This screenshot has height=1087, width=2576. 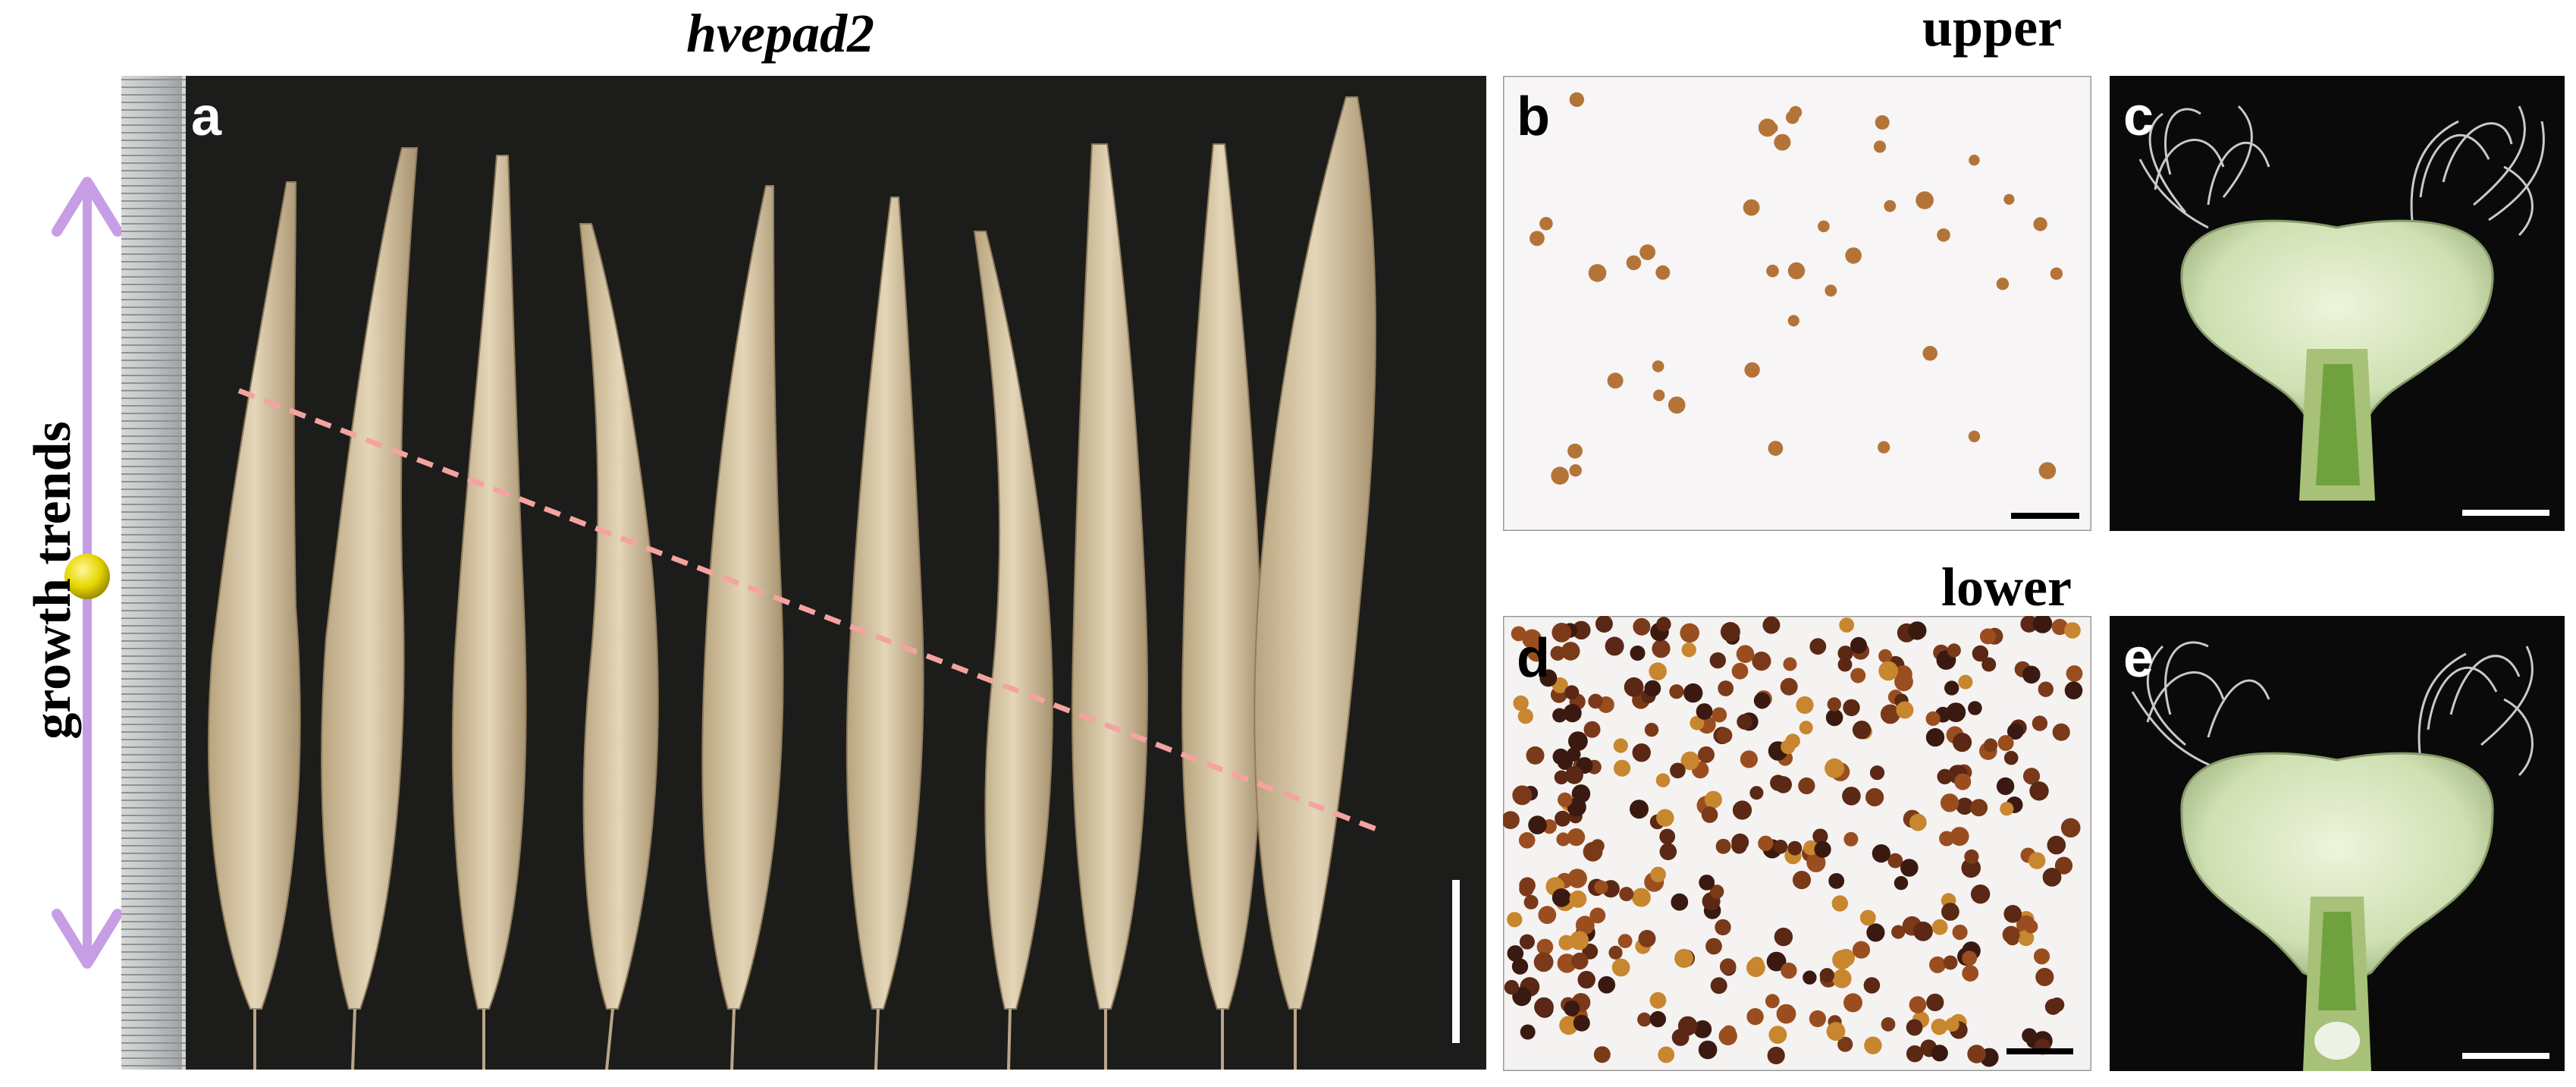 What do you see at coordinates (1992, 29) in the screenshot?
I see `upper-label: upper` at bounding box center [1992, 29].